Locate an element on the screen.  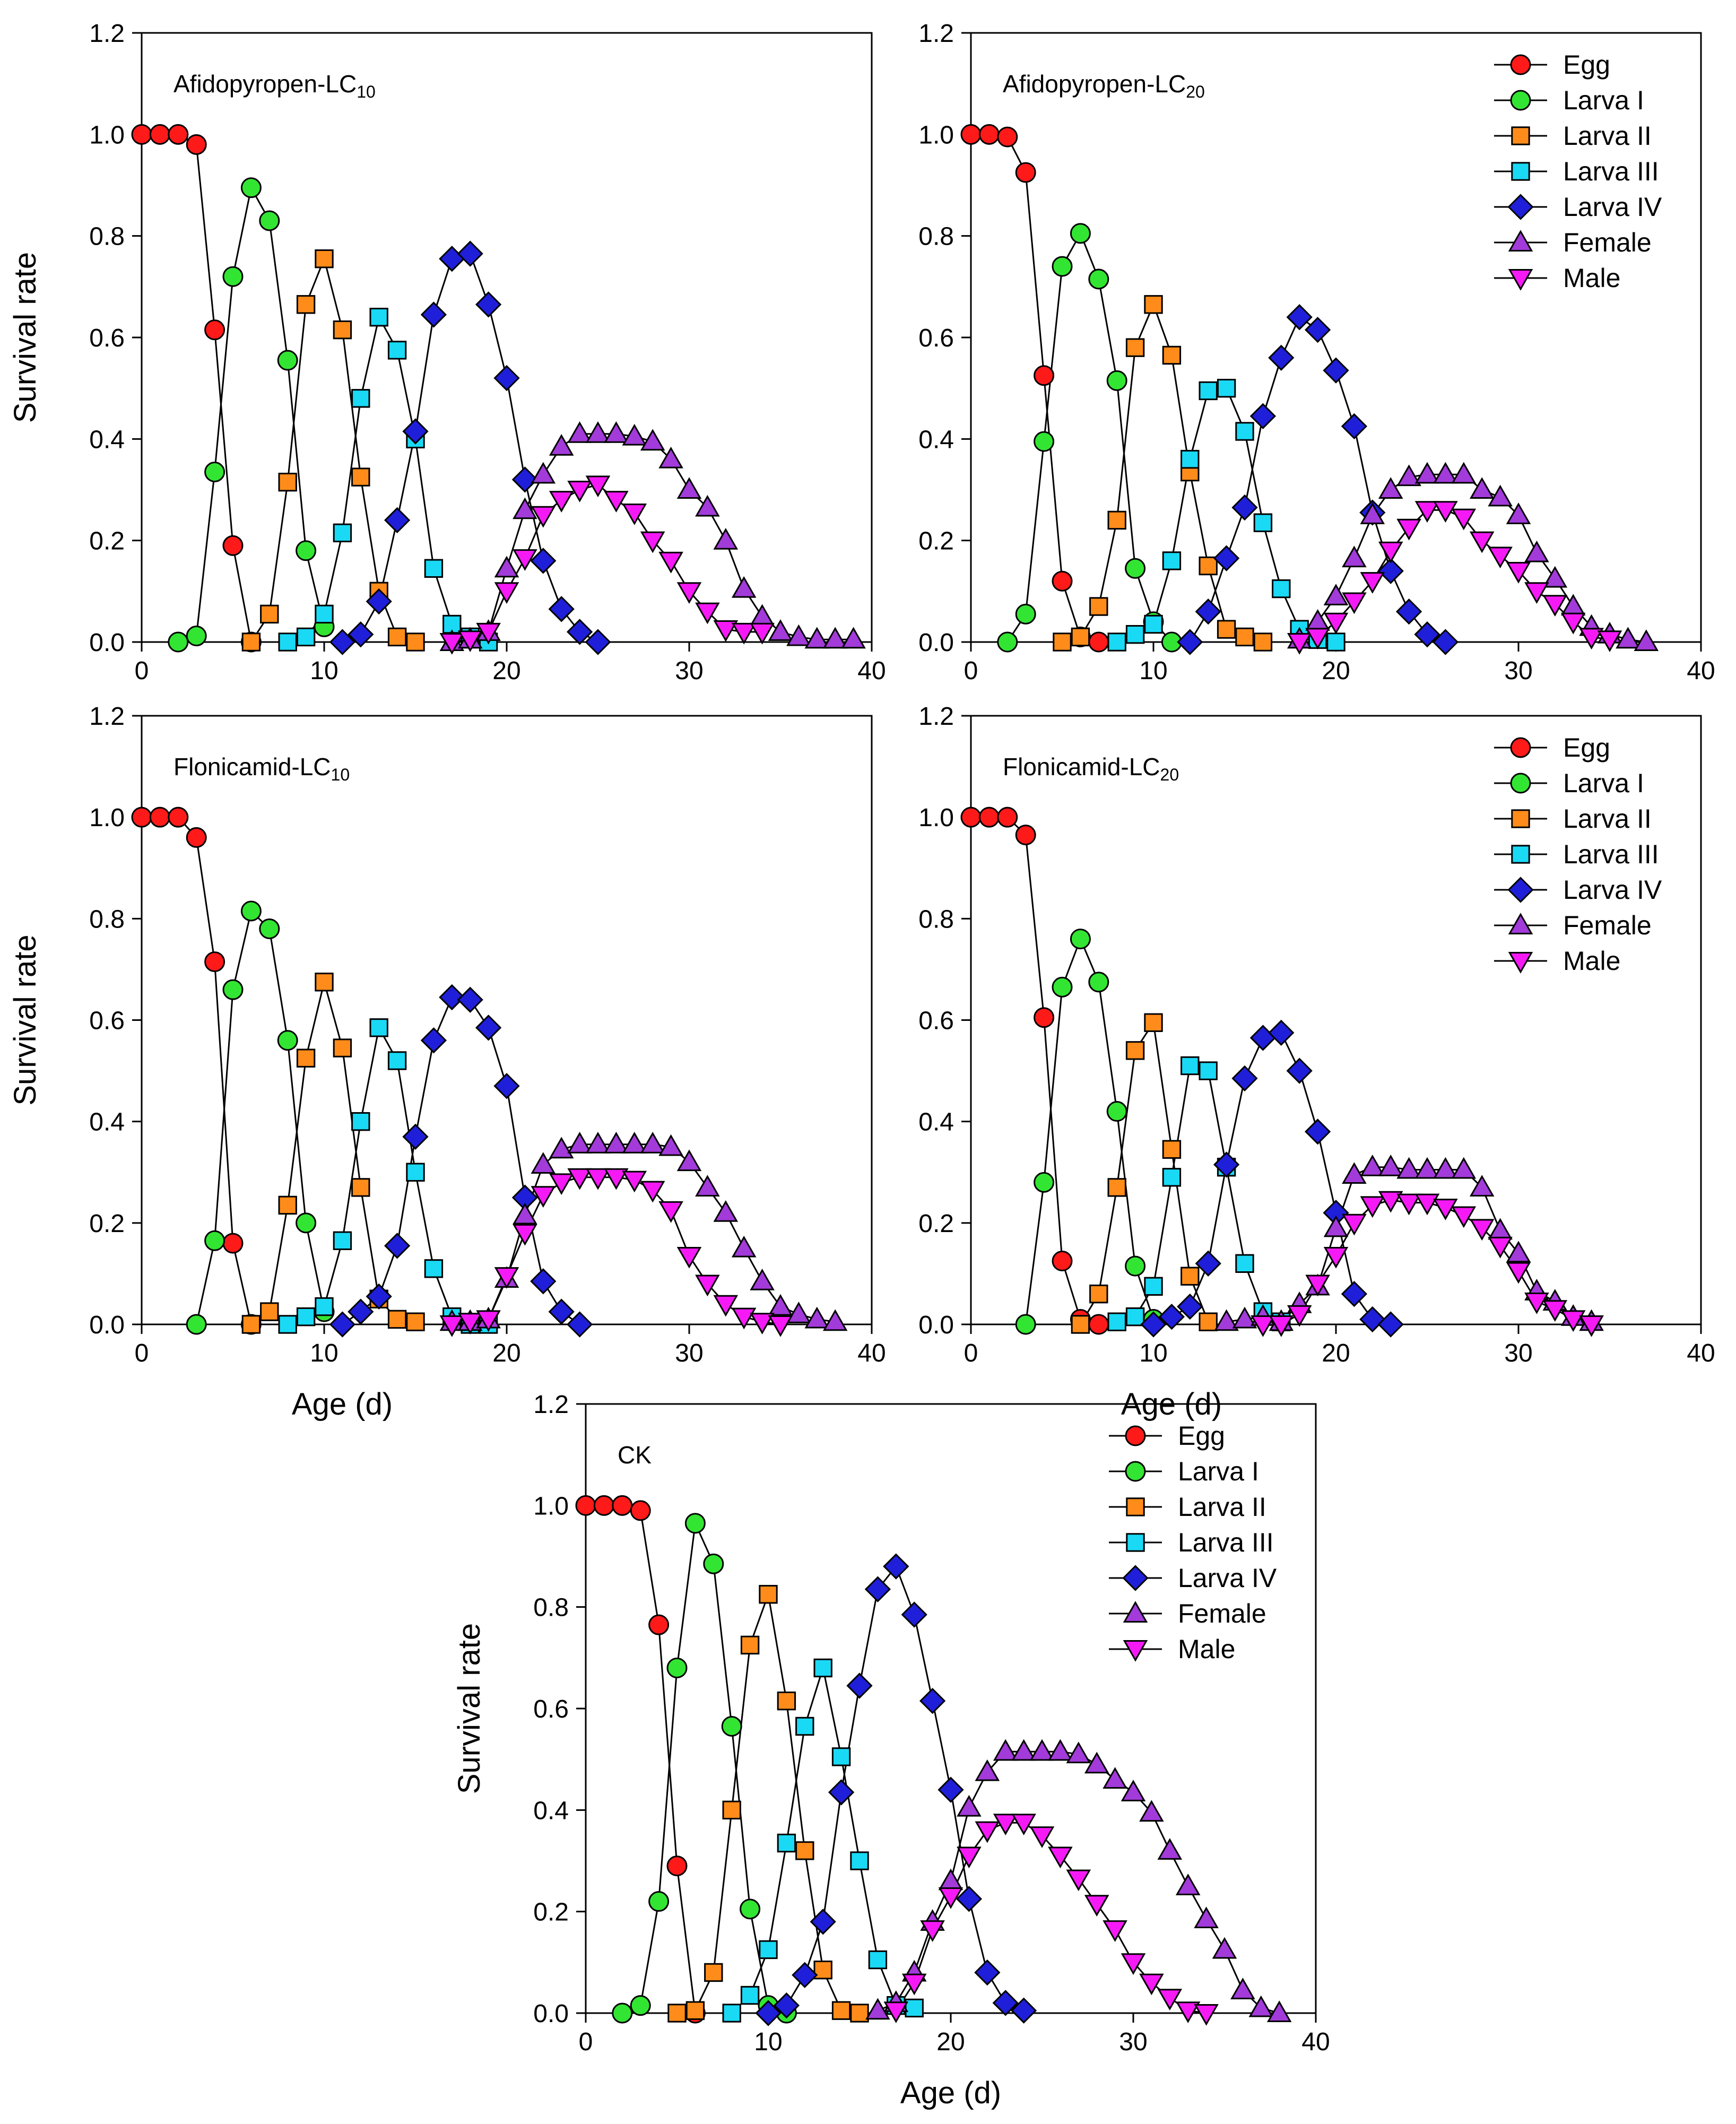
legend-label-larva-iii: Larva III is located at coordinates (1611, 854).